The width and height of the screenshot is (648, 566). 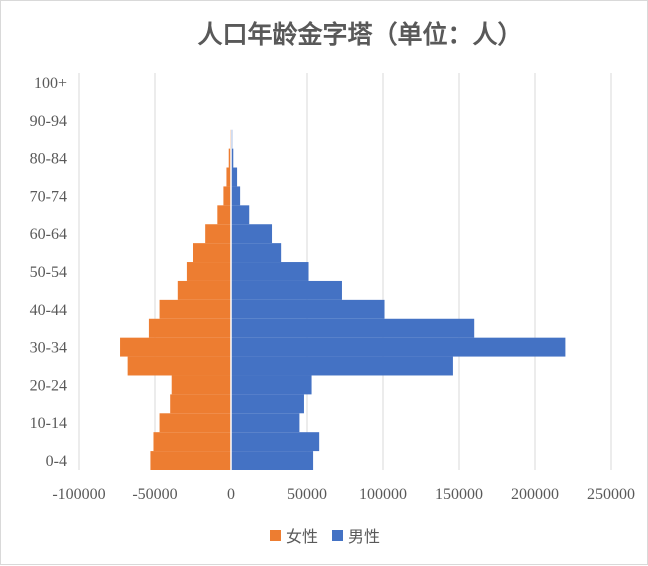 What do you see at coordinates (337, 535) in the screenshot?
I see `legend-swatch-male` at bounding box center [337, 535].